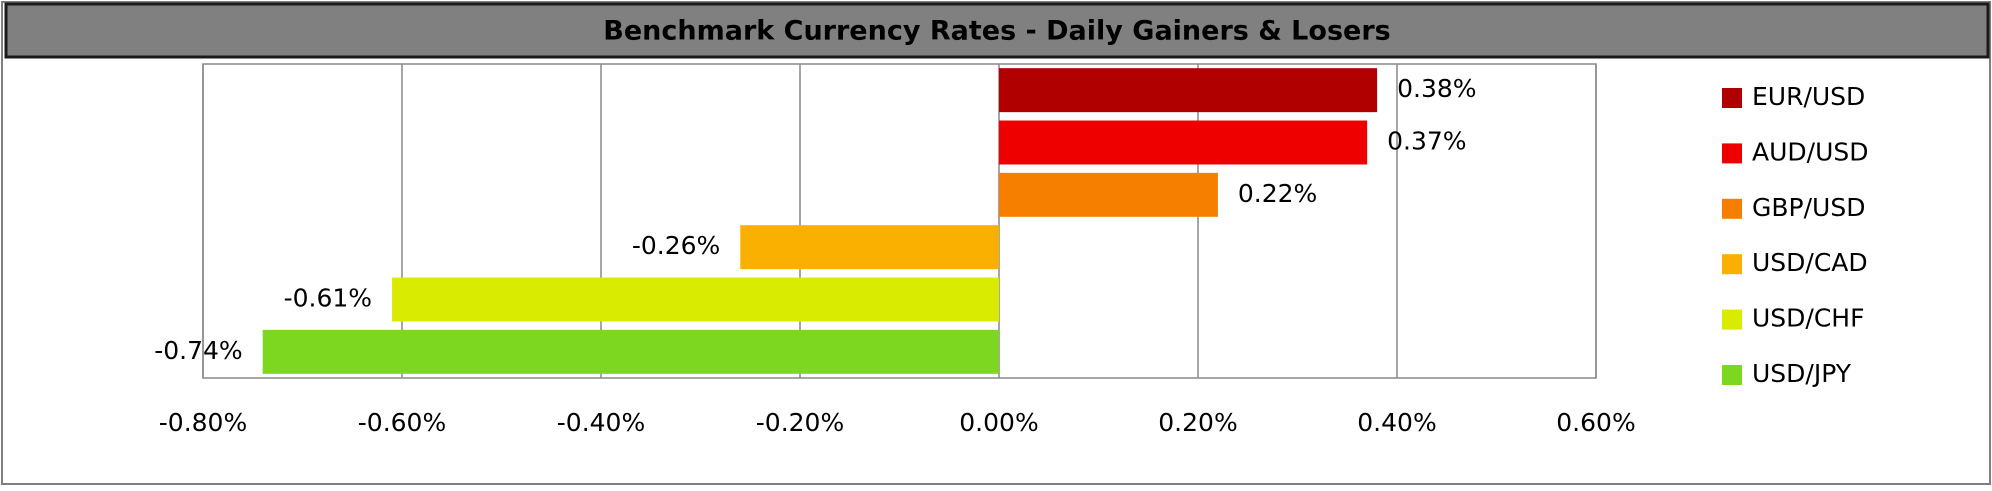 The image size is (1992, 491). What do you see at coordinates (1197, 422) in the screenshot?
I see `x-tick-label: 0.20%` at bounding box center [1197, 422].